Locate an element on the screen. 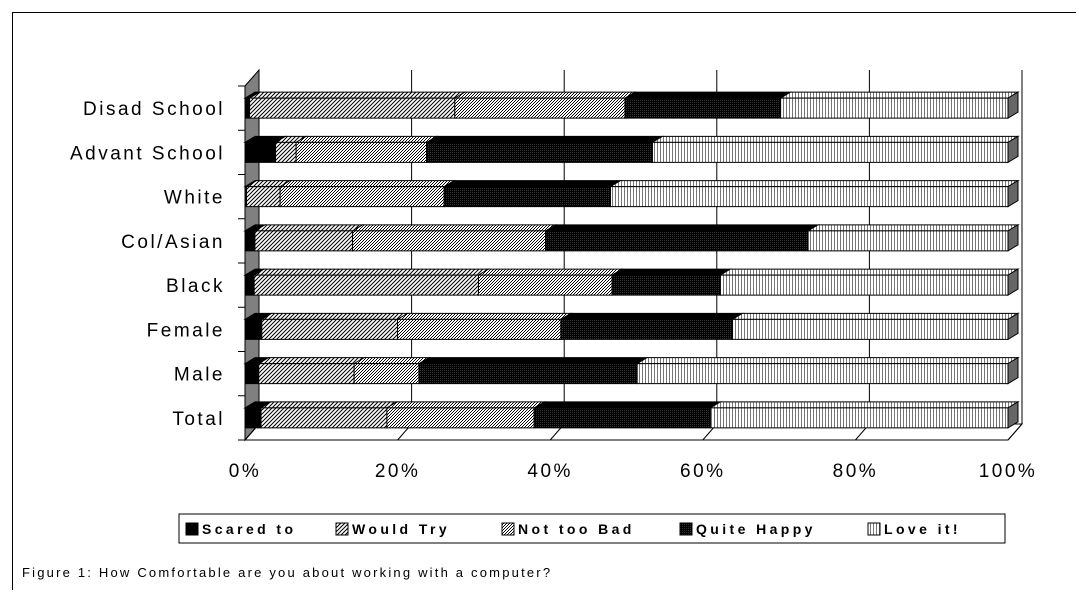 The image size is (1079, 592). bar-segment-male-quite-happy is located at coordinates (528, 374).